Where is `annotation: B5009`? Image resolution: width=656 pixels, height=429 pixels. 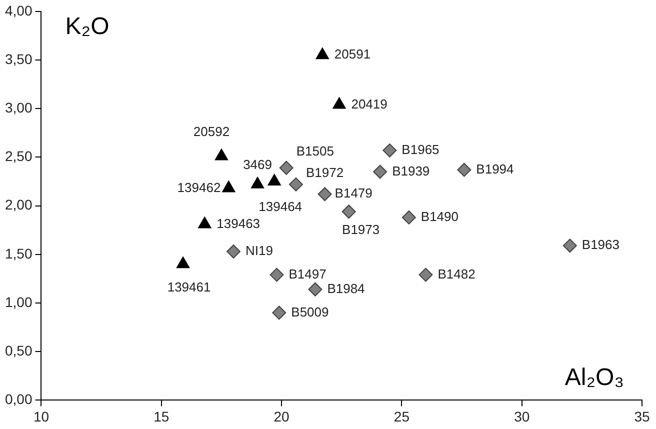
annotation: B5009 is located at coordinates (310, 312).